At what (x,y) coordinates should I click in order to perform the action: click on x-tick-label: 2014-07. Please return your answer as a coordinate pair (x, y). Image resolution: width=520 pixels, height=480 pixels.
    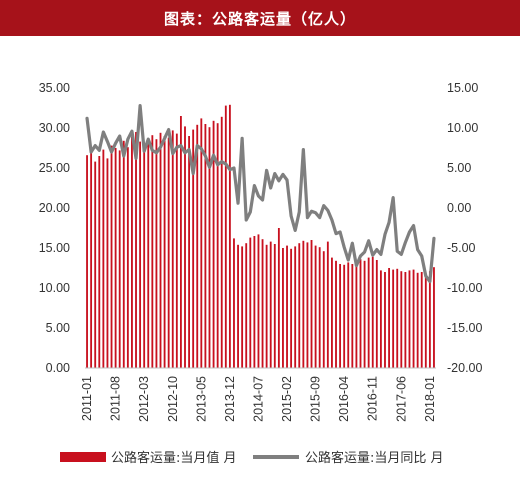
    Looking at the image, I should click on (258, 399).